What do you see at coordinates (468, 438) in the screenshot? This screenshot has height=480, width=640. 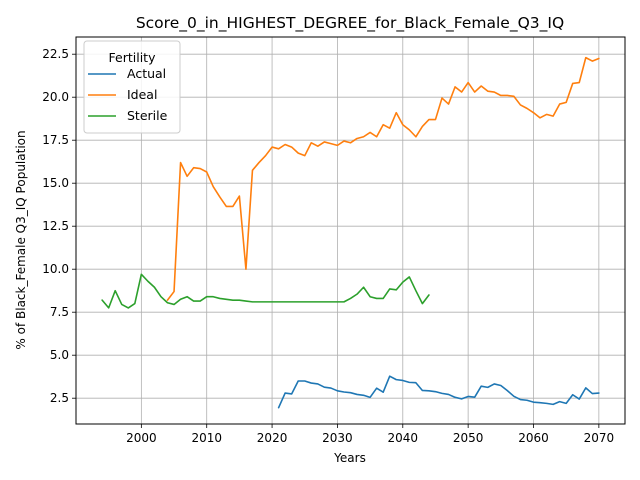 I see `x-tick-label: 2050` at bounding box center [468, 438].